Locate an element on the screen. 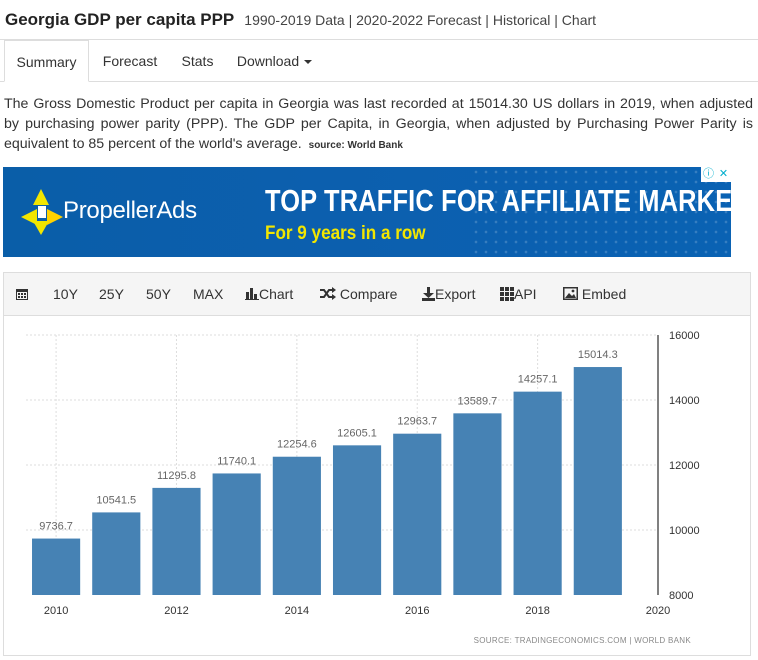 The image size is (758, 660). compare-button: Compare is located at coordinates (358, 294).